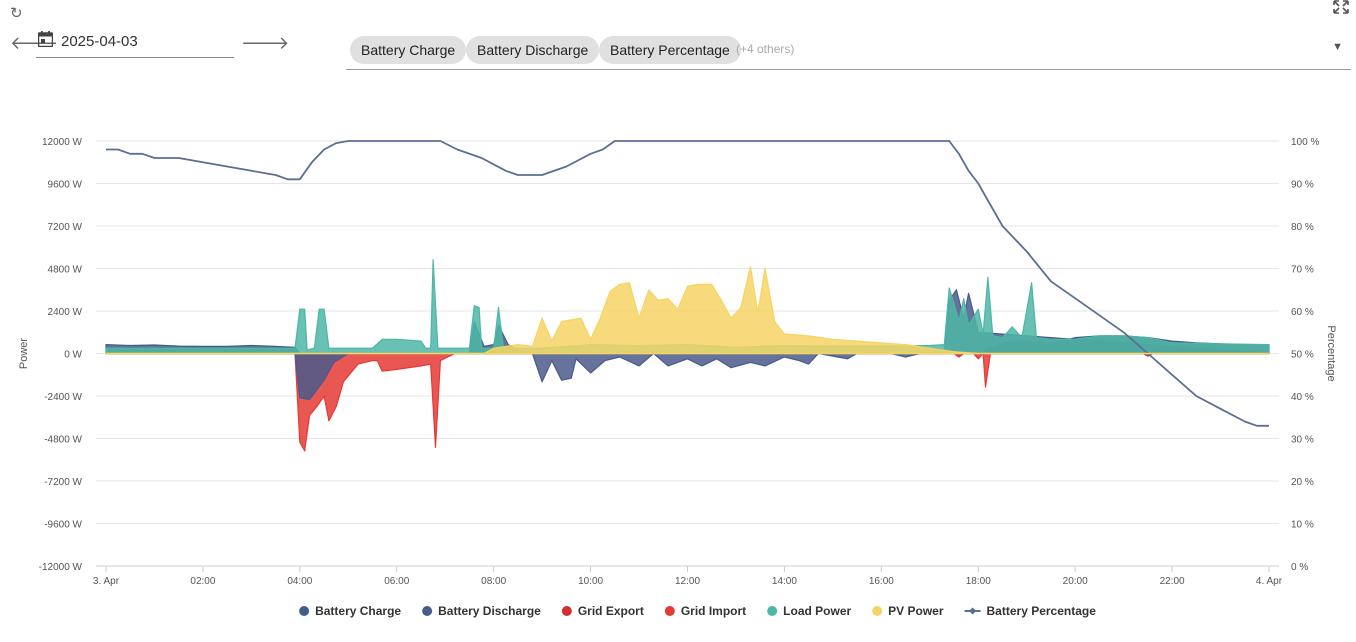 This screenshot has width=1356, height=642. Describe the element at coordinates (61, 567) in the screenshot. I see `y-left-tick-label: -12000 W` at that location.